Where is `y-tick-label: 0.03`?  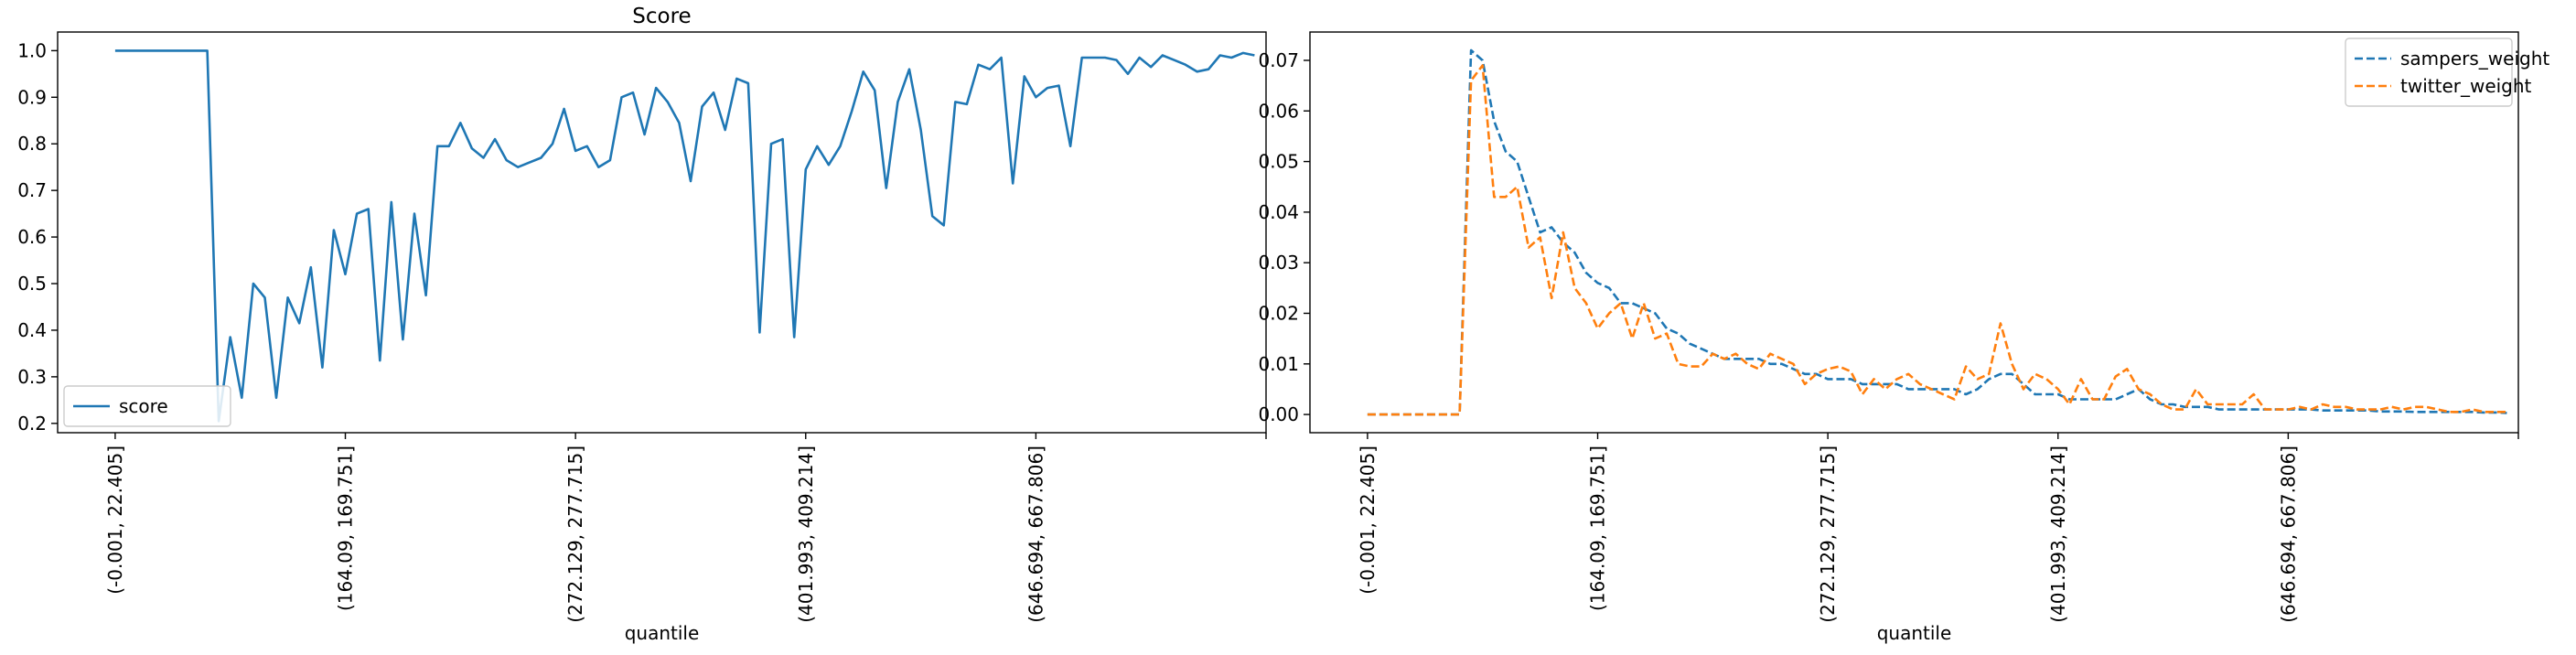 y-tick-label: 0.03 is located at coordinates (1278, 263).